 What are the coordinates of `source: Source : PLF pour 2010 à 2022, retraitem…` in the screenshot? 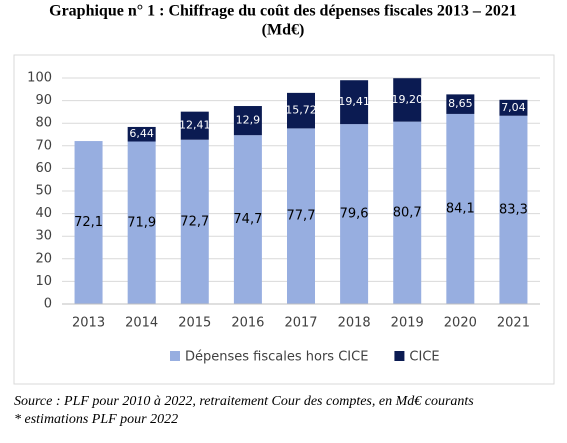 It's located at (244, 401).